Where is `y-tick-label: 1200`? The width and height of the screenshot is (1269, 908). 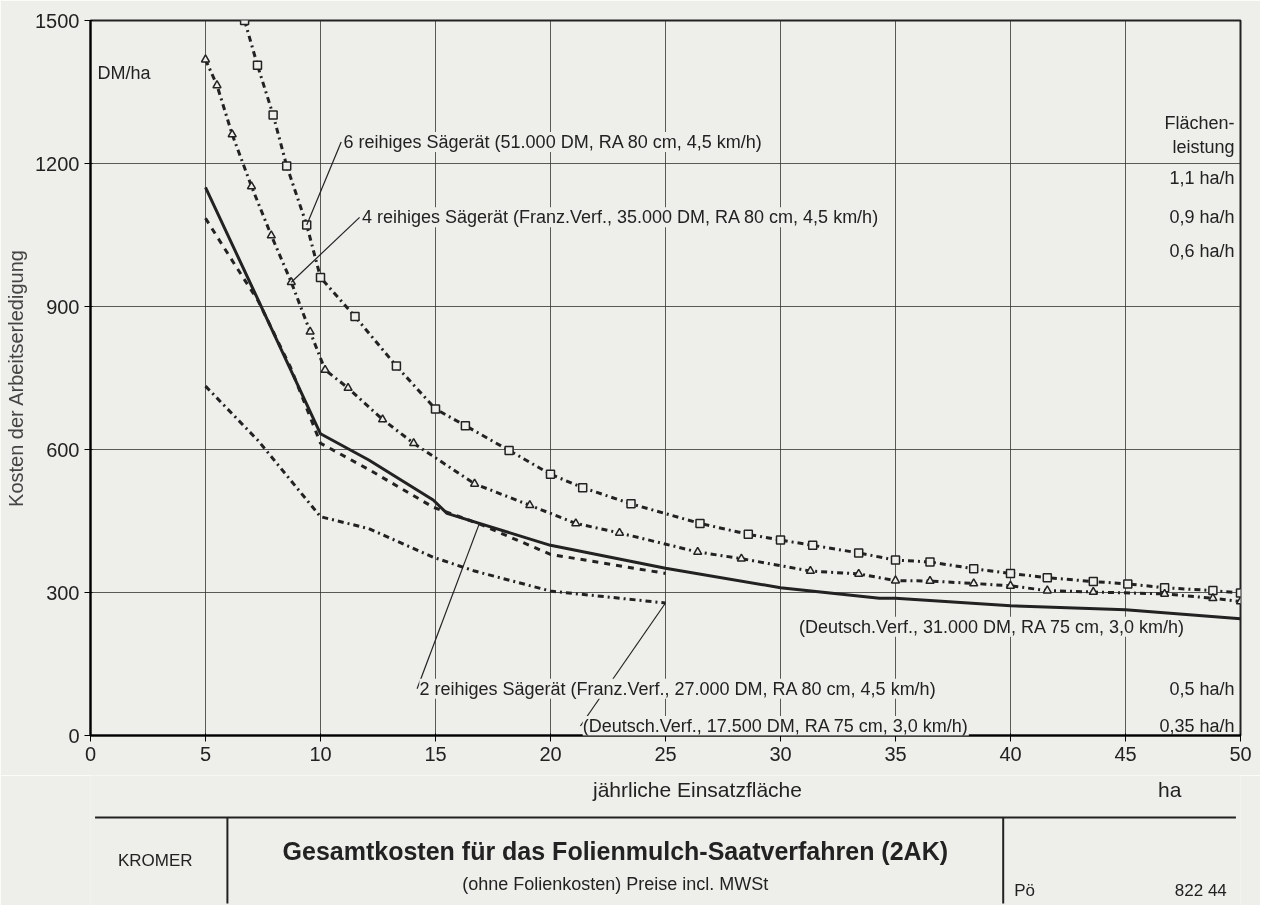 y-tick-label: 1200 is located at coordinates (57, 163).